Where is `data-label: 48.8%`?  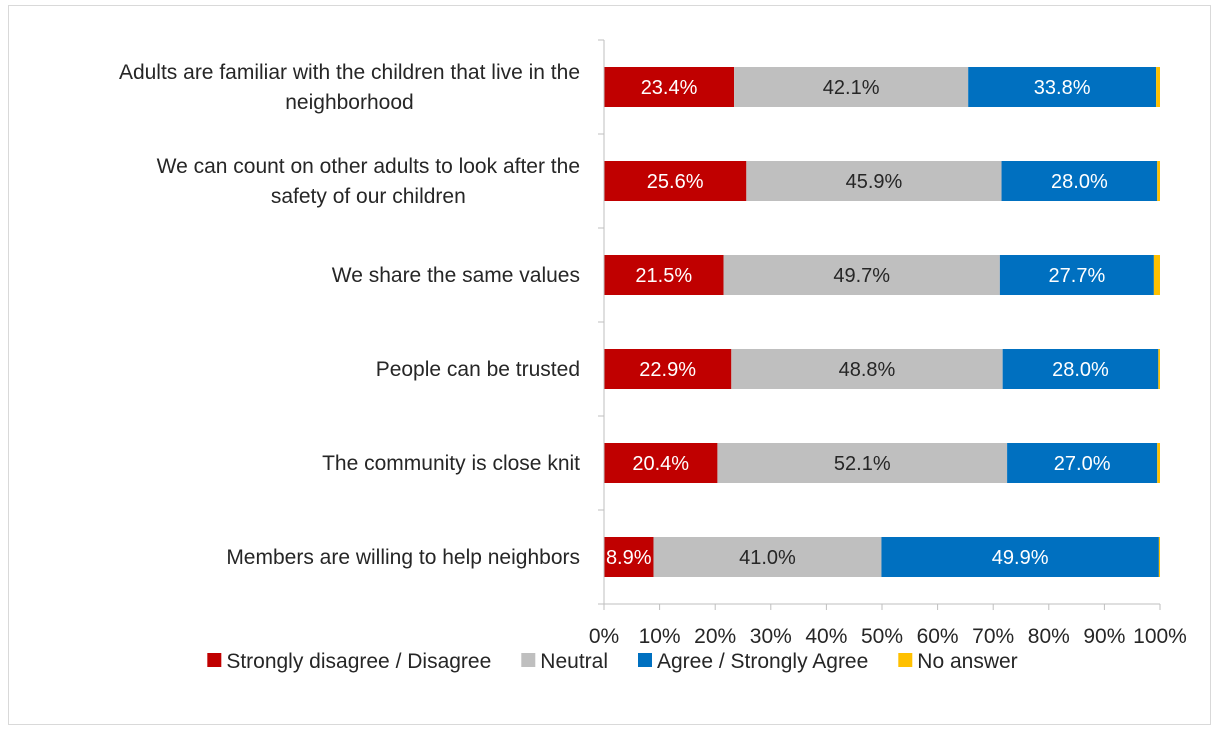 data-label: 48.8% is located at coordinates (867, 370).